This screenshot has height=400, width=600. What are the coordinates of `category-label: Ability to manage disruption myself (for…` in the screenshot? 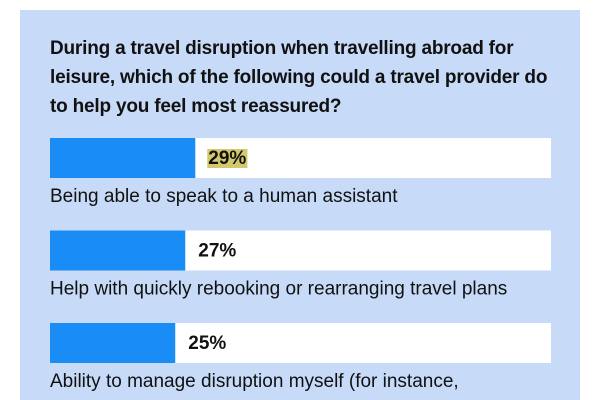 It's located at (254, 381).